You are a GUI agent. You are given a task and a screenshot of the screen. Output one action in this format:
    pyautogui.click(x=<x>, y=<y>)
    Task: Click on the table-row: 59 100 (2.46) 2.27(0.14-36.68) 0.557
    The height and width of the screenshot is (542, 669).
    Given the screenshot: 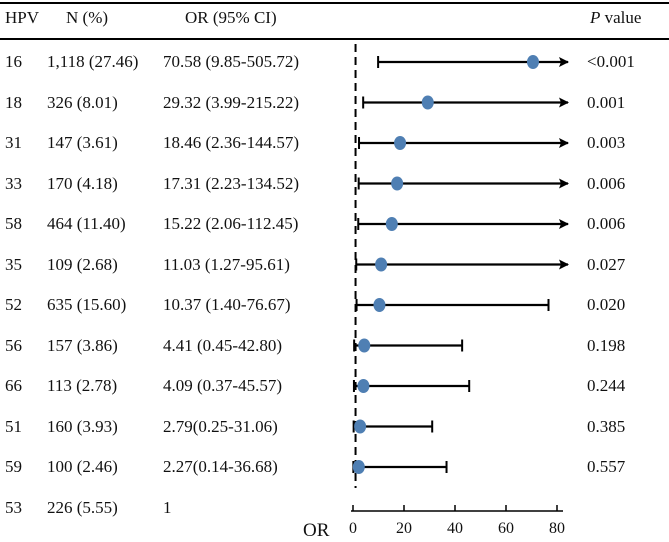 What is the action you would take?
    pyautogui.click(x=334, y=476)
    